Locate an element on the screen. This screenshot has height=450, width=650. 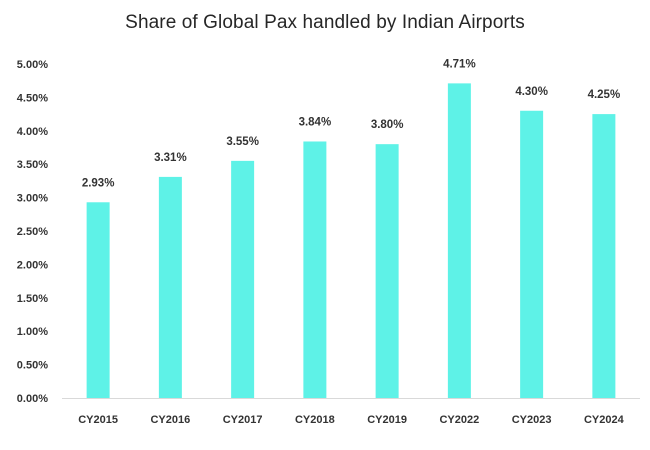
bar-cy2022 is located at coordinates (459, 240).